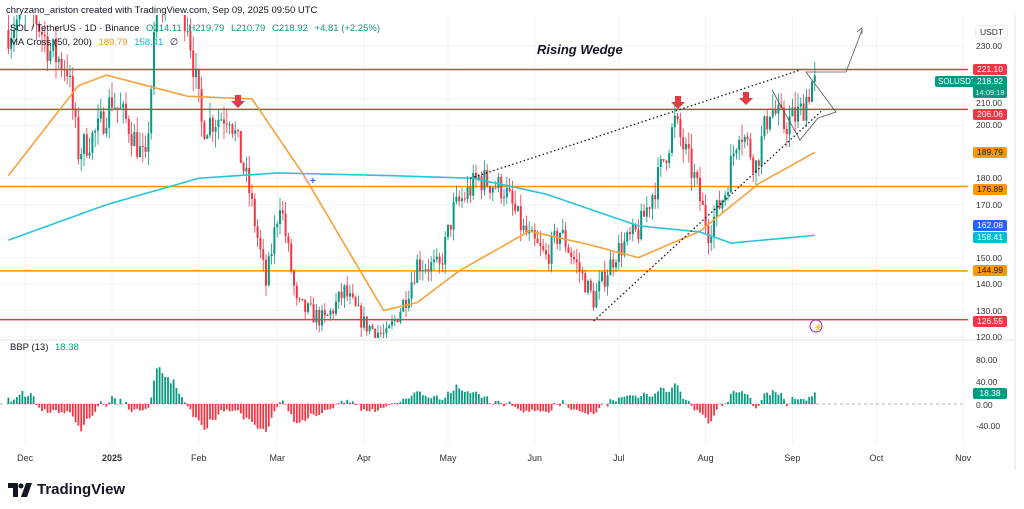 Image resolution: width=1024 pixels, height=509 pixels. Describe the element at coordinates (66, 489) in the screenshot. I see `tradingview-logo: TradingView` at that location.